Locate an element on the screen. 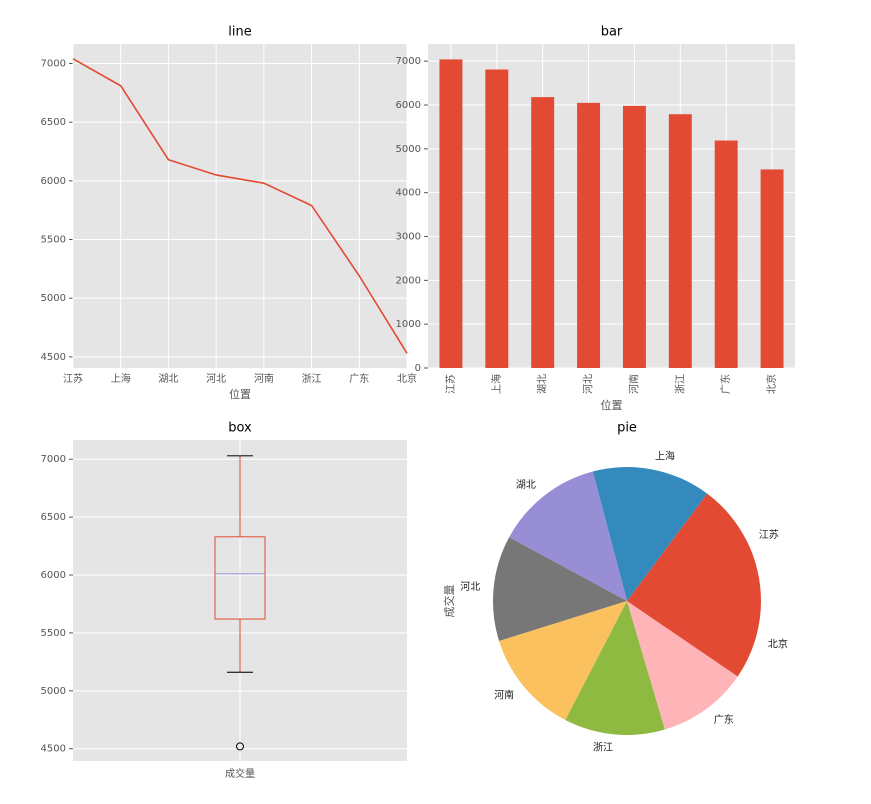  y-tick-label: 4000 is located at coordinates (408, 193).